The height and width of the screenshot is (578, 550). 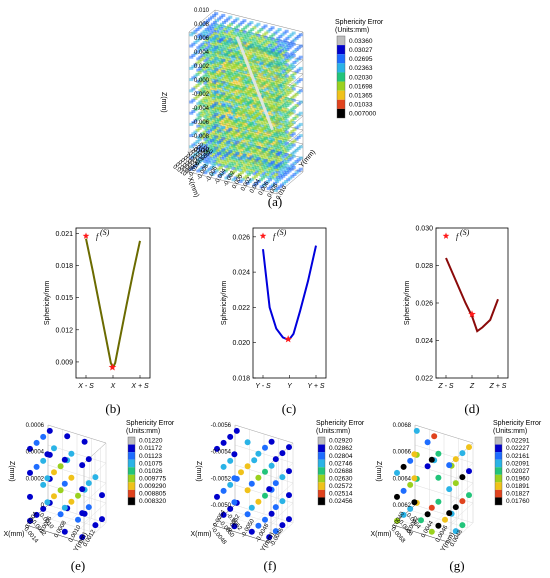 I want to click on z-axis-label: Z(mm), so click(x=378, y=471).